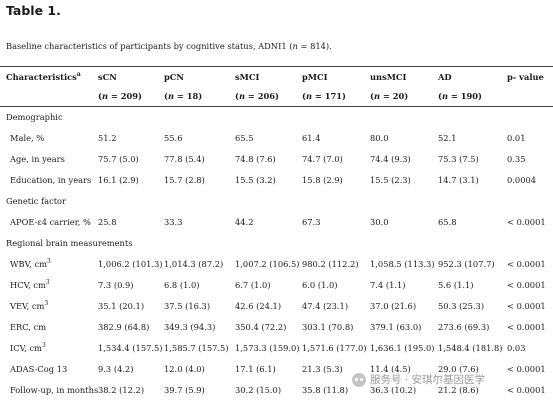 This screenshot has height=400, width=553. I want to click on table-cell: 5.6 (1.1), so click(456, 284).